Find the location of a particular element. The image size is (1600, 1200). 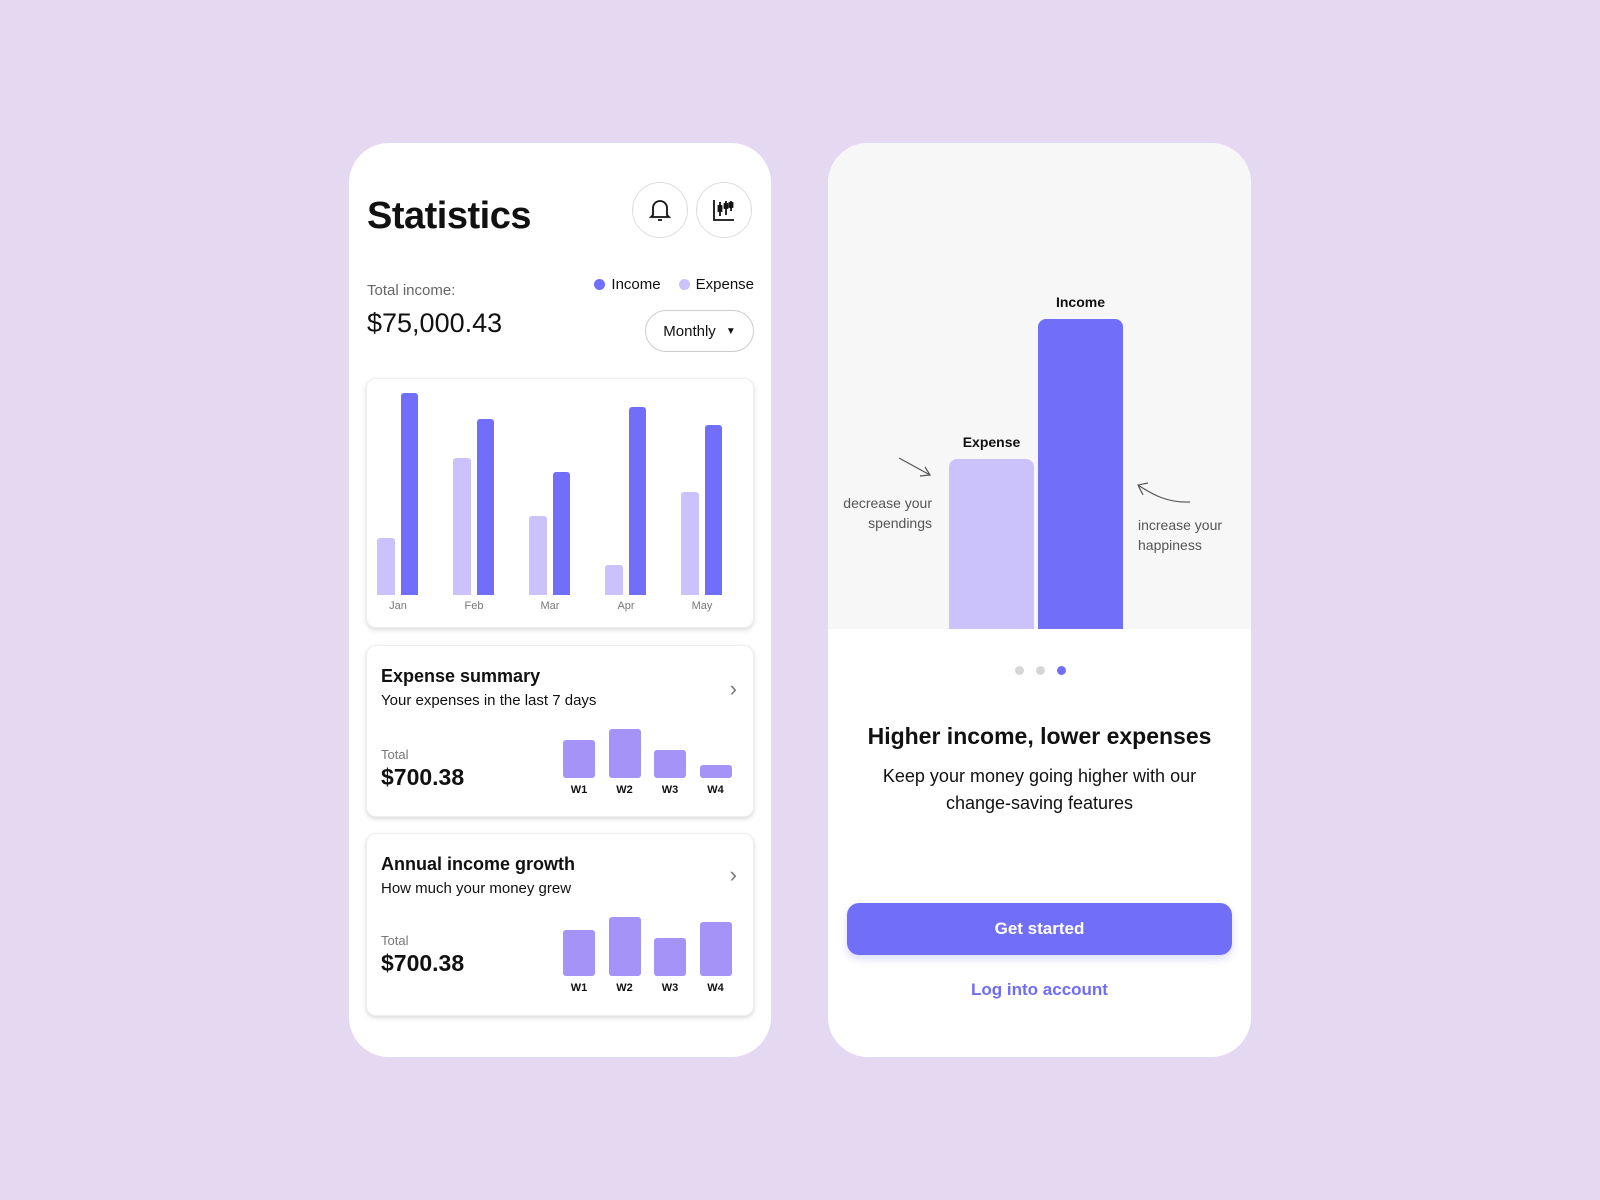

income-hero-bar is located at coordinates (1080, 474).